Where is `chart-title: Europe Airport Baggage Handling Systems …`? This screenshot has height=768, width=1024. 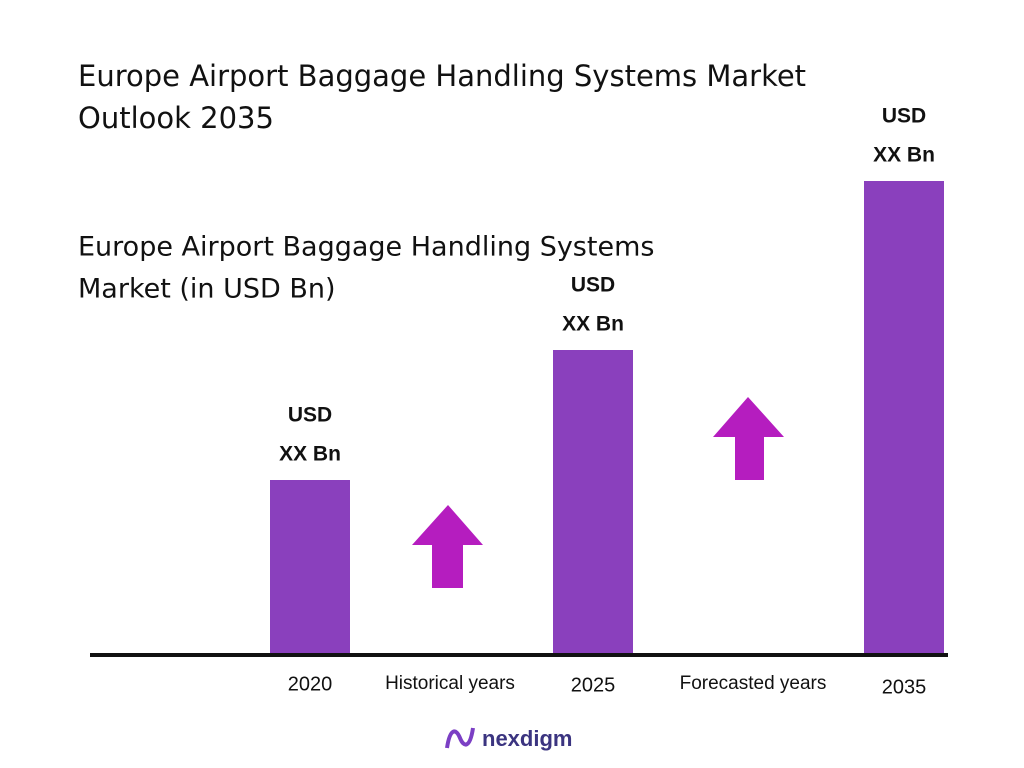
chart-title: Europe Airport Baggage Handling Systems … is located at coordinates (442, 76).